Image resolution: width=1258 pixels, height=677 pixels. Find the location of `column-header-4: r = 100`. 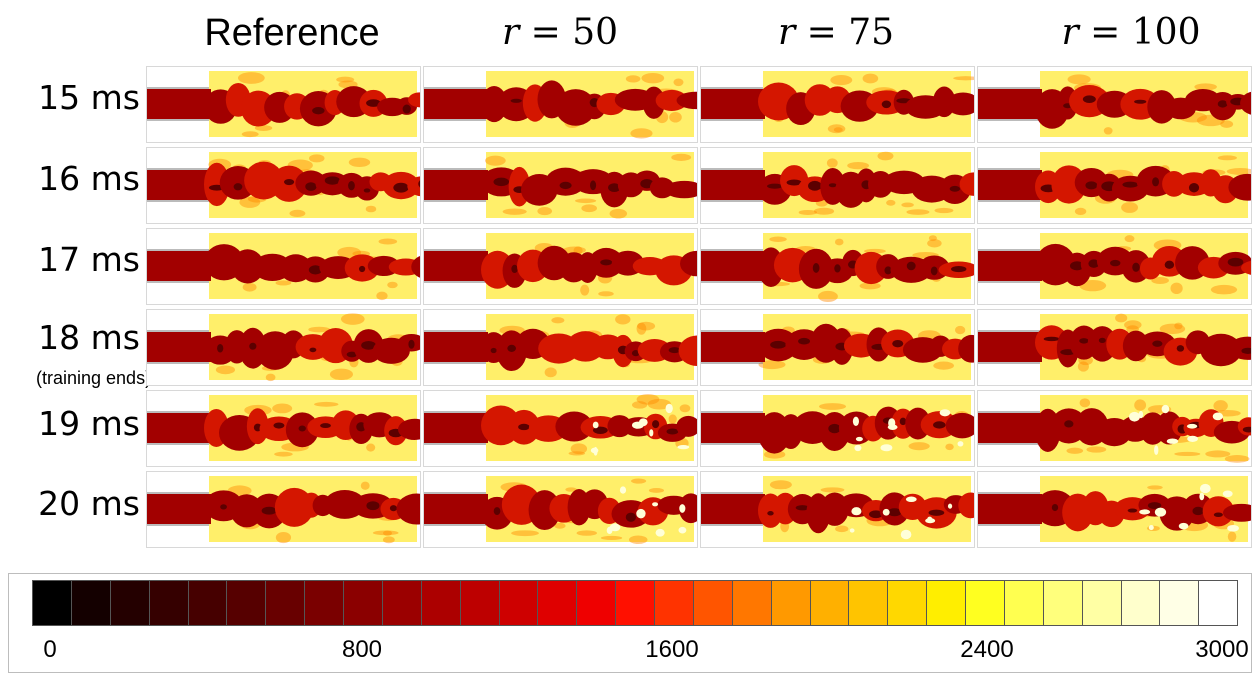

column-header-4: r = 100 is located at coordinates (1119, 33).